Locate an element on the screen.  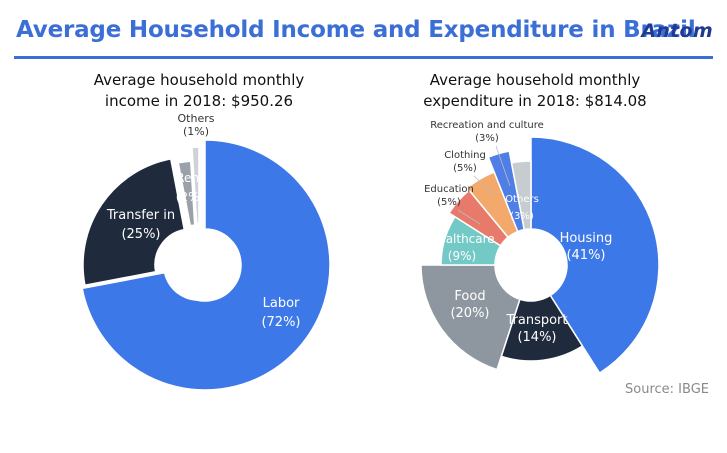
income-slice-others is located at coordinates (195, 185).